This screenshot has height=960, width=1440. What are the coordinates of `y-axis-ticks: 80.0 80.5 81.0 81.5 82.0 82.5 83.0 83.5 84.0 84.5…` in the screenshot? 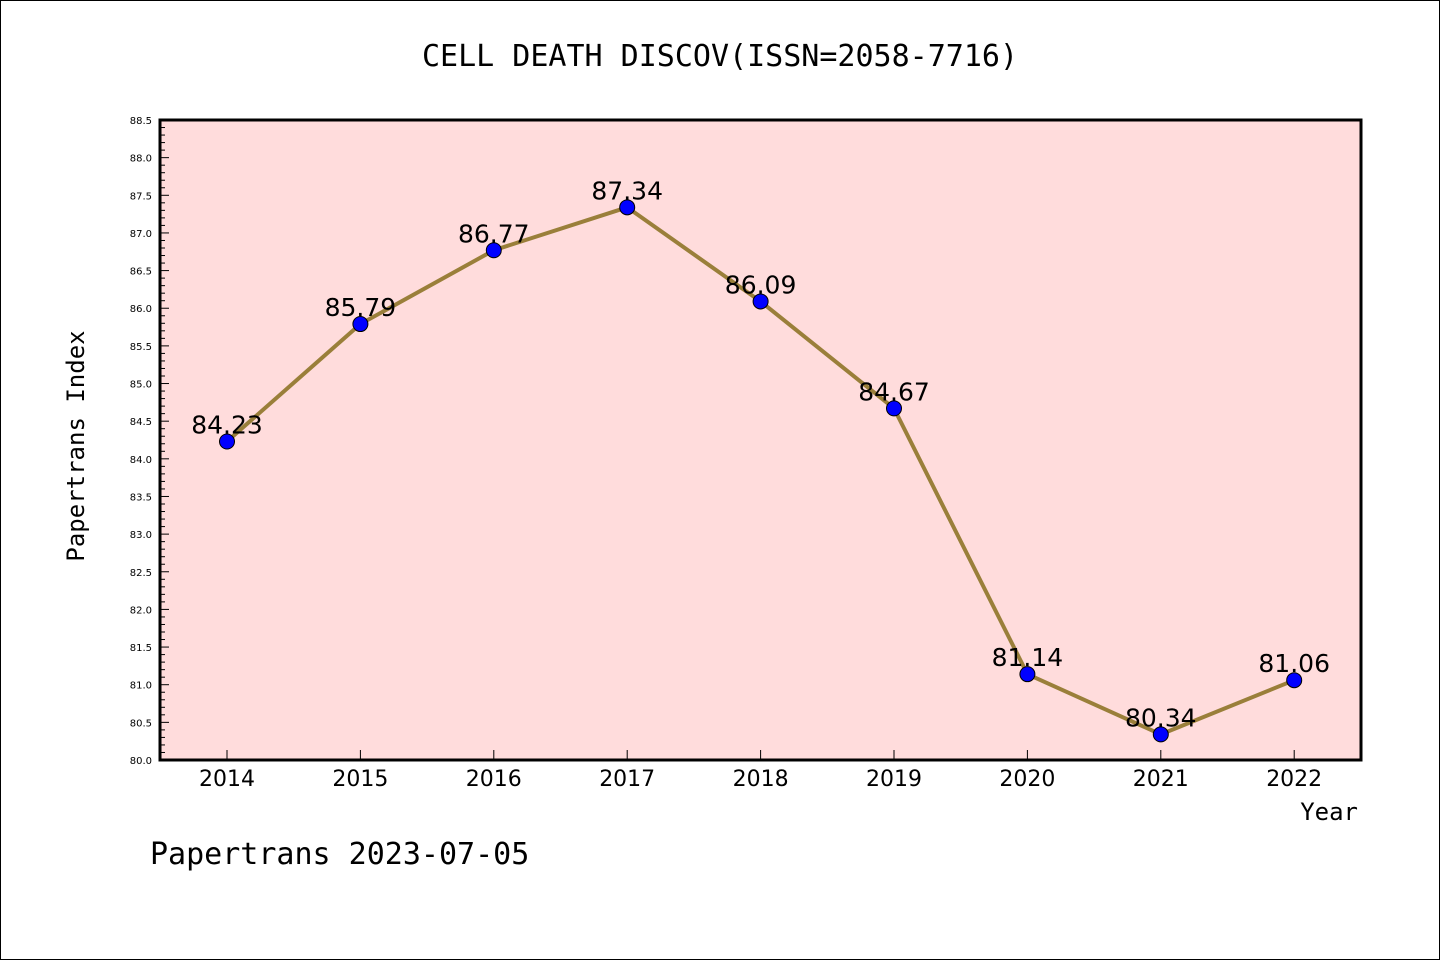 It's located at (149, 441).